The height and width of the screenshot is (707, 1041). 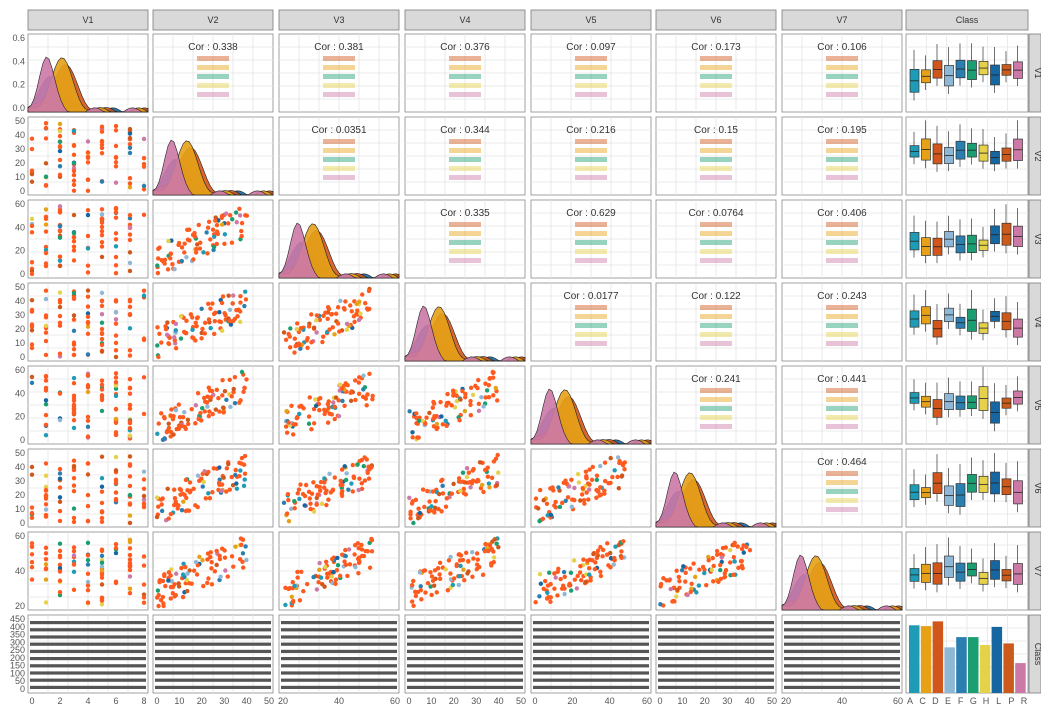 What do you see at coordinates (465, 239) in the screenshot?
I see `panel-v3-v4: Cor : 0.335` at bounding box center [465, 239].